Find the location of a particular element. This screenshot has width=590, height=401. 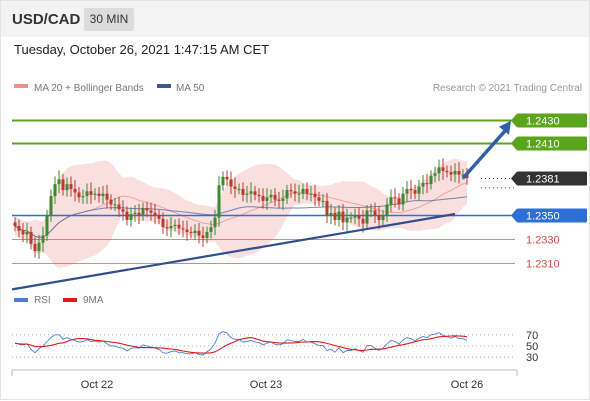

resistance-label-1: 1.2410 is located at coordinates (543, 145).